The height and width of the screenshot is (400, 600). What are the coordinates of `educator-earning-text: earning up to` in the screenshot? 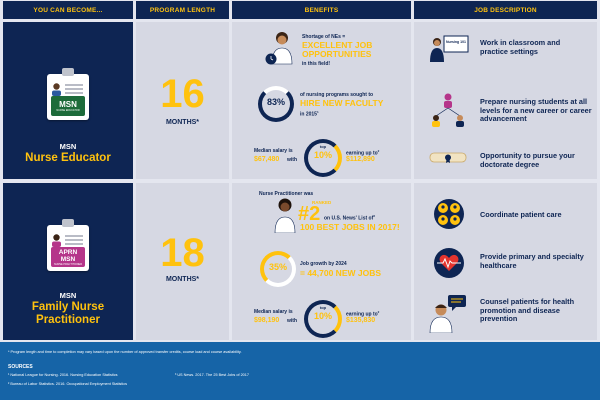 It's located at (362, 153).